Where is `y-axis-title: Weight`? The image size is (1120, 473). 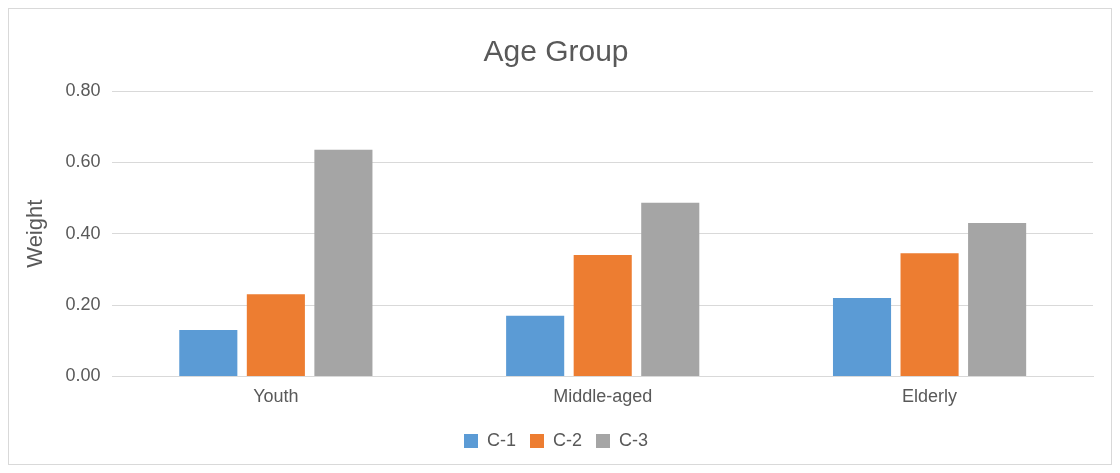 y-axis-title: Weight is located at coordinates (35, 233).